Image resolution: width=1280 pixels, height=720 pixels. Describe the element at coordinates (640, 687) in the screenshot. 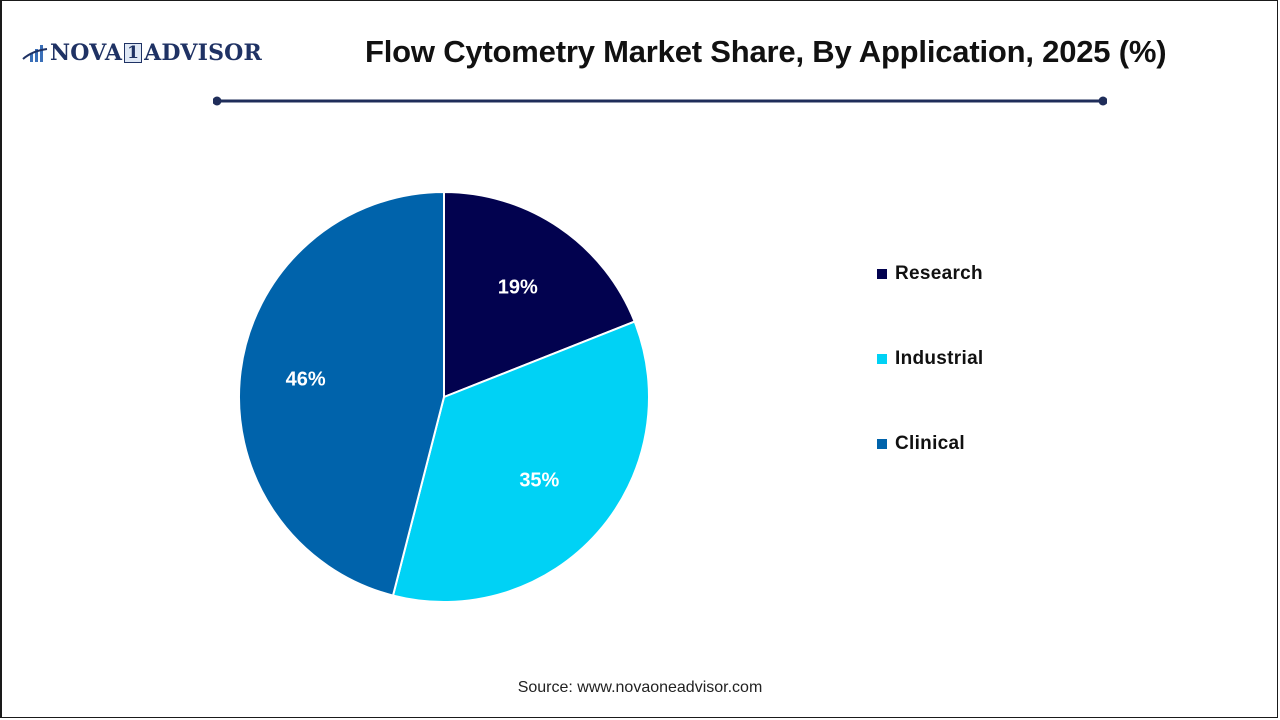

I see `source-note: Source: www.novaoneadvisor.com` at that location.